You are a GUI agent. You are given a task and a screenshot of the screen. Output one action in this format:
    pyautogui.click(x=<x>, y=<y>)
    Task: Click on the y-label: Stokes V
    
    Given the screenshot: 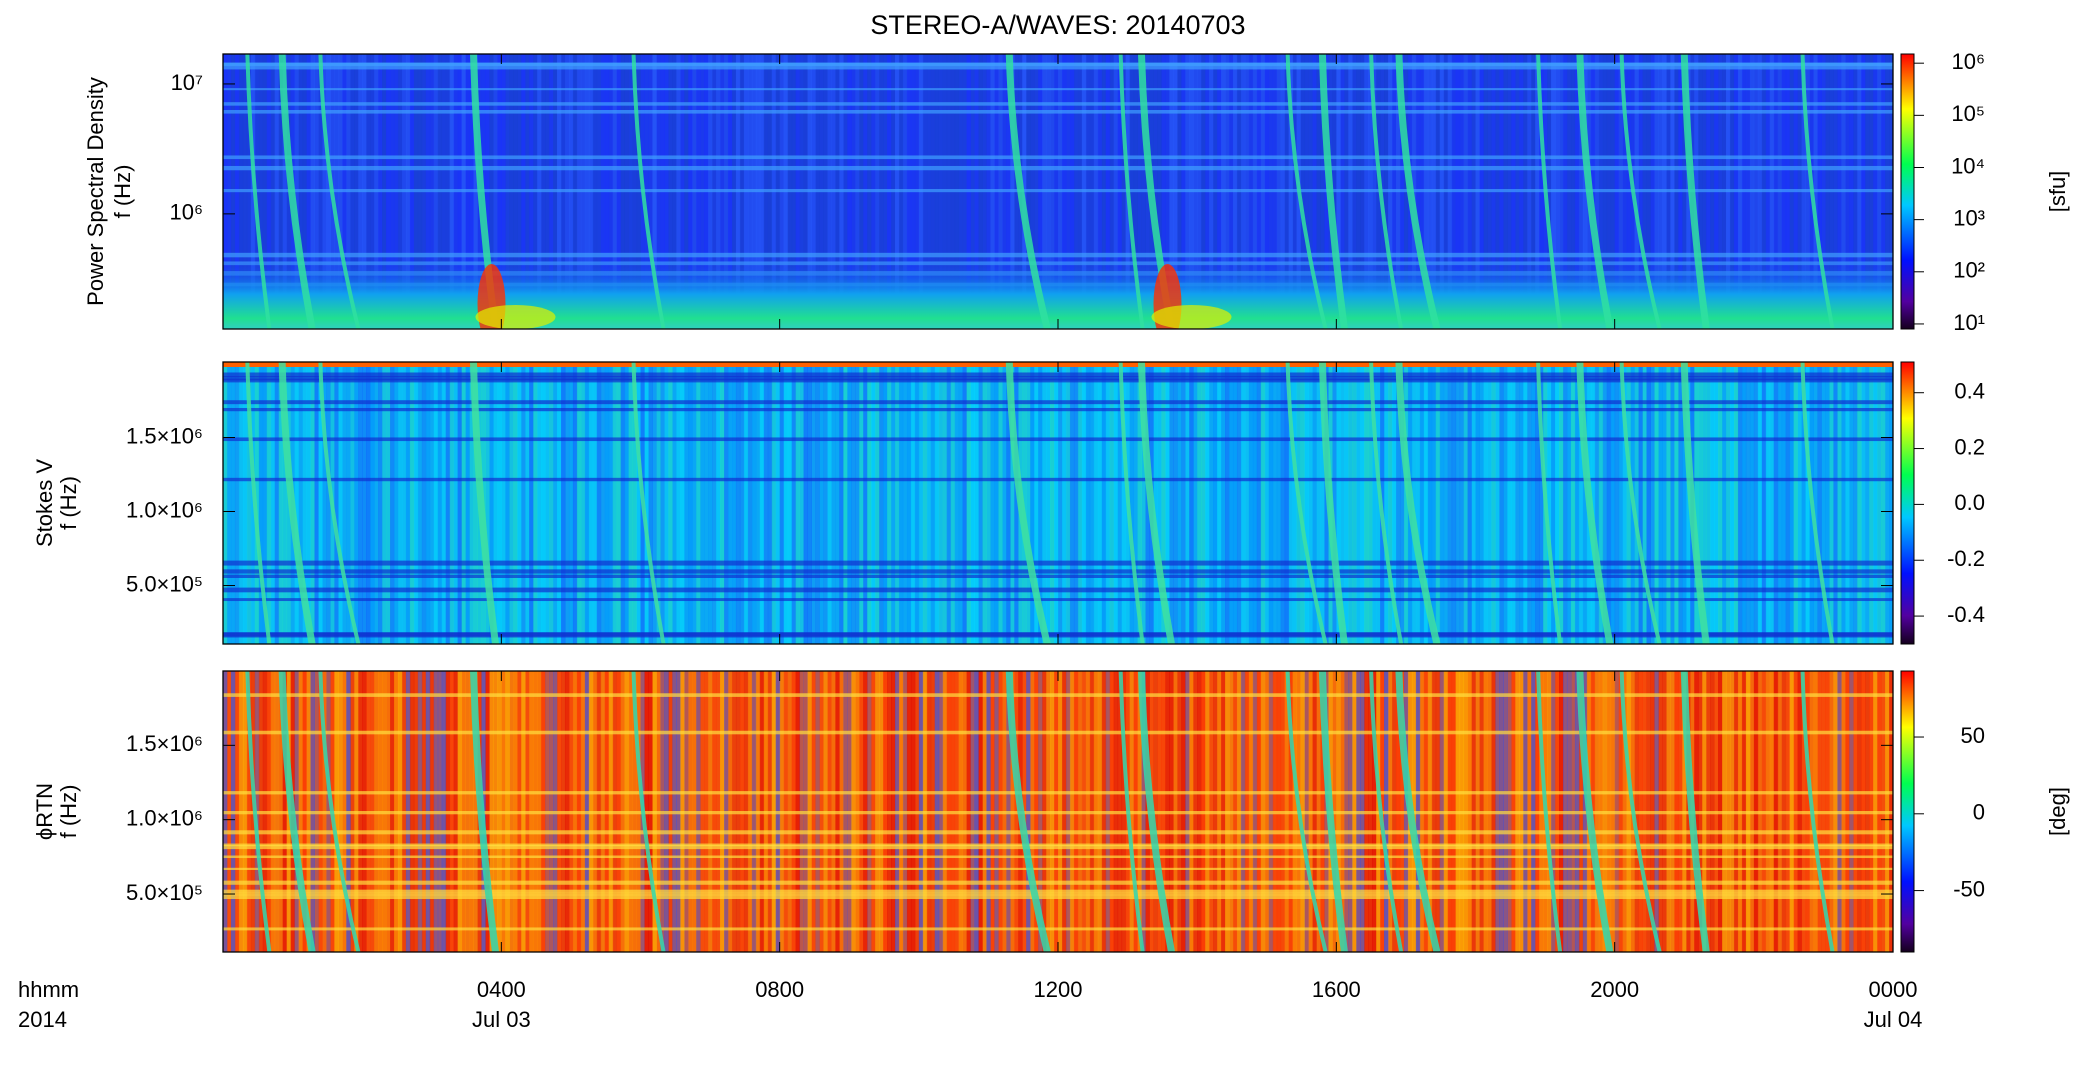 What is the action you would take?
    pyautogui.click(x=44, y=503)
    